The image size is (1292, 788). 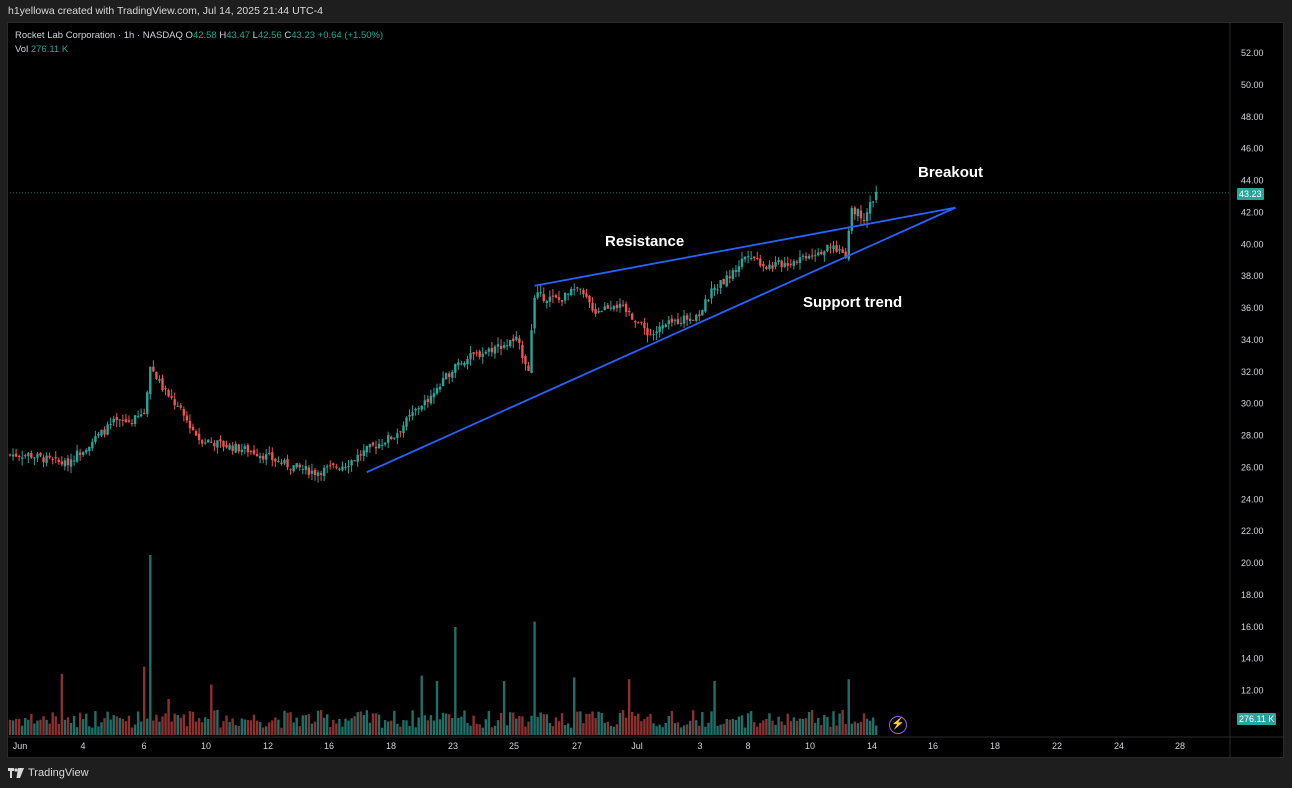 What do you see at coordinates (853, 302) in the screenshot?
I see `support-annotation: Support trend` at bounding box center [853, 302].